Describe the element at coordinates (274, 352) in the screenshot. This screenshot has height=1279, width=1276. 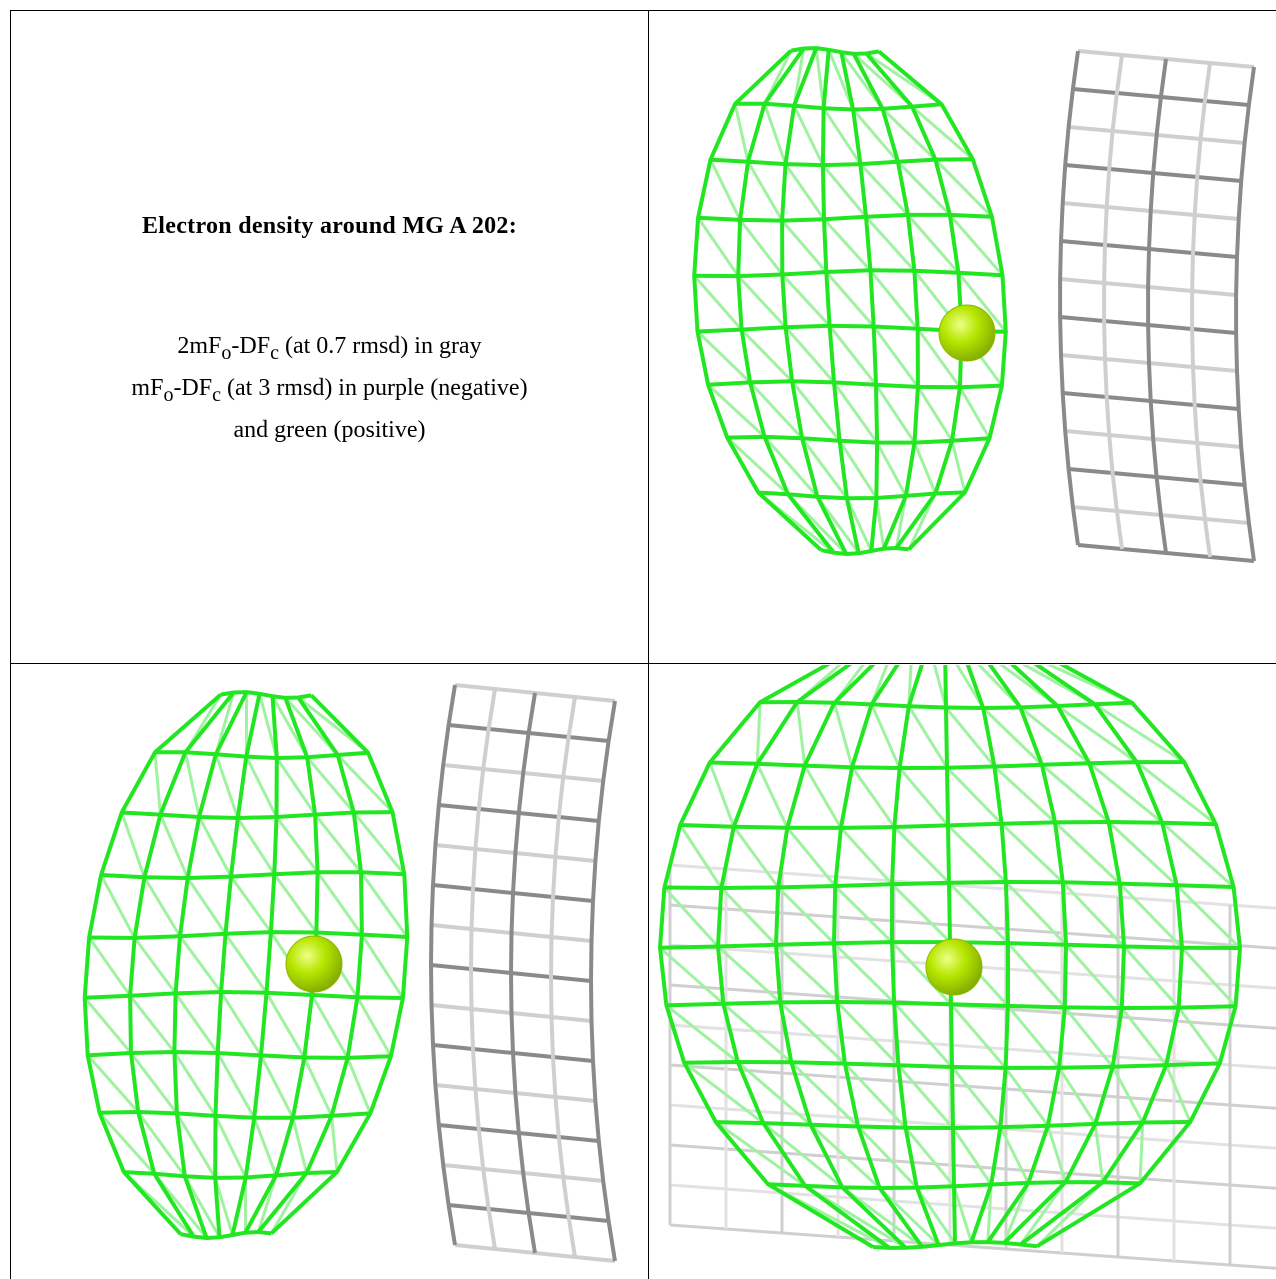
I see `legend-line-1-sub-c: c` at that location.